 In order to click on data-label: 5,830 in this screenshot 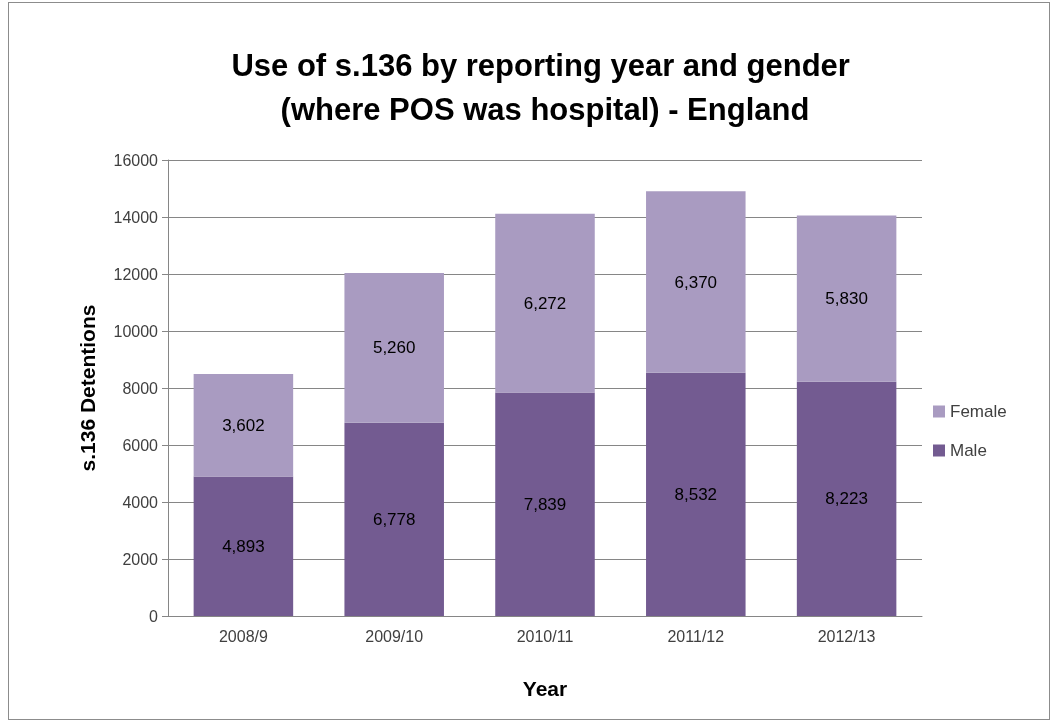, I will do `click(846, 299)`.